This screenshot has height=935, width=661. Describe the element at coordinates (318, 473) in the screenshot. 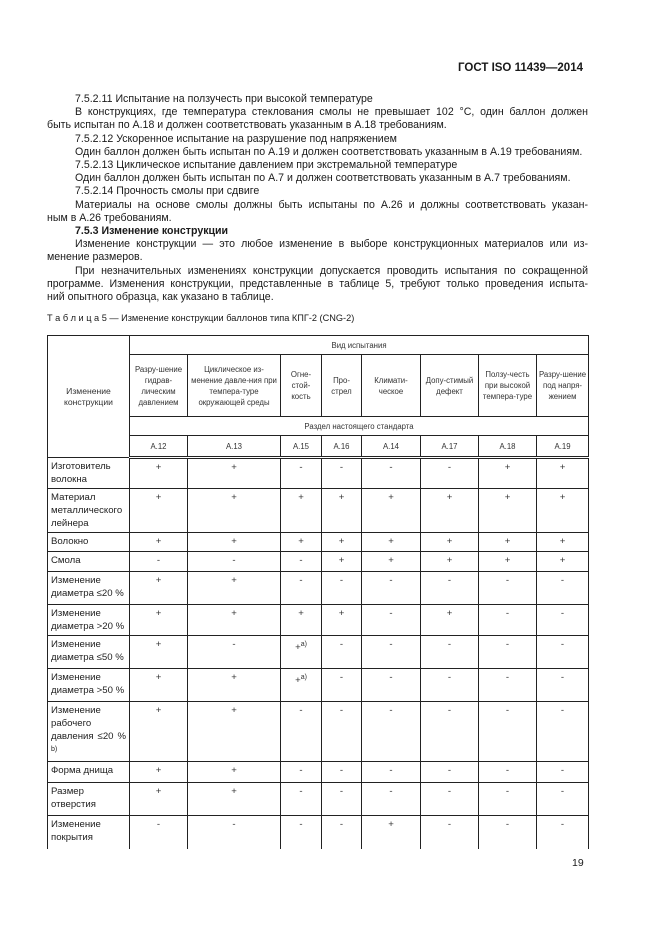

I see `table-row: Изготовитель волокна + + - - - - + +` at that location.